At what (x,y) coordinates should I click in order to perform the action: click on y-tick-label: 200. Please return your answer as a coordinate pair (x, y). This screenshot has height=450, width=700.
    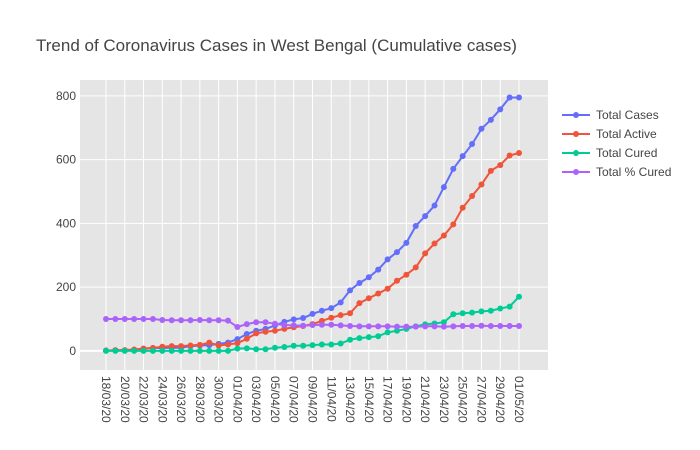
    Looking at the image, I should click on (66, 287).